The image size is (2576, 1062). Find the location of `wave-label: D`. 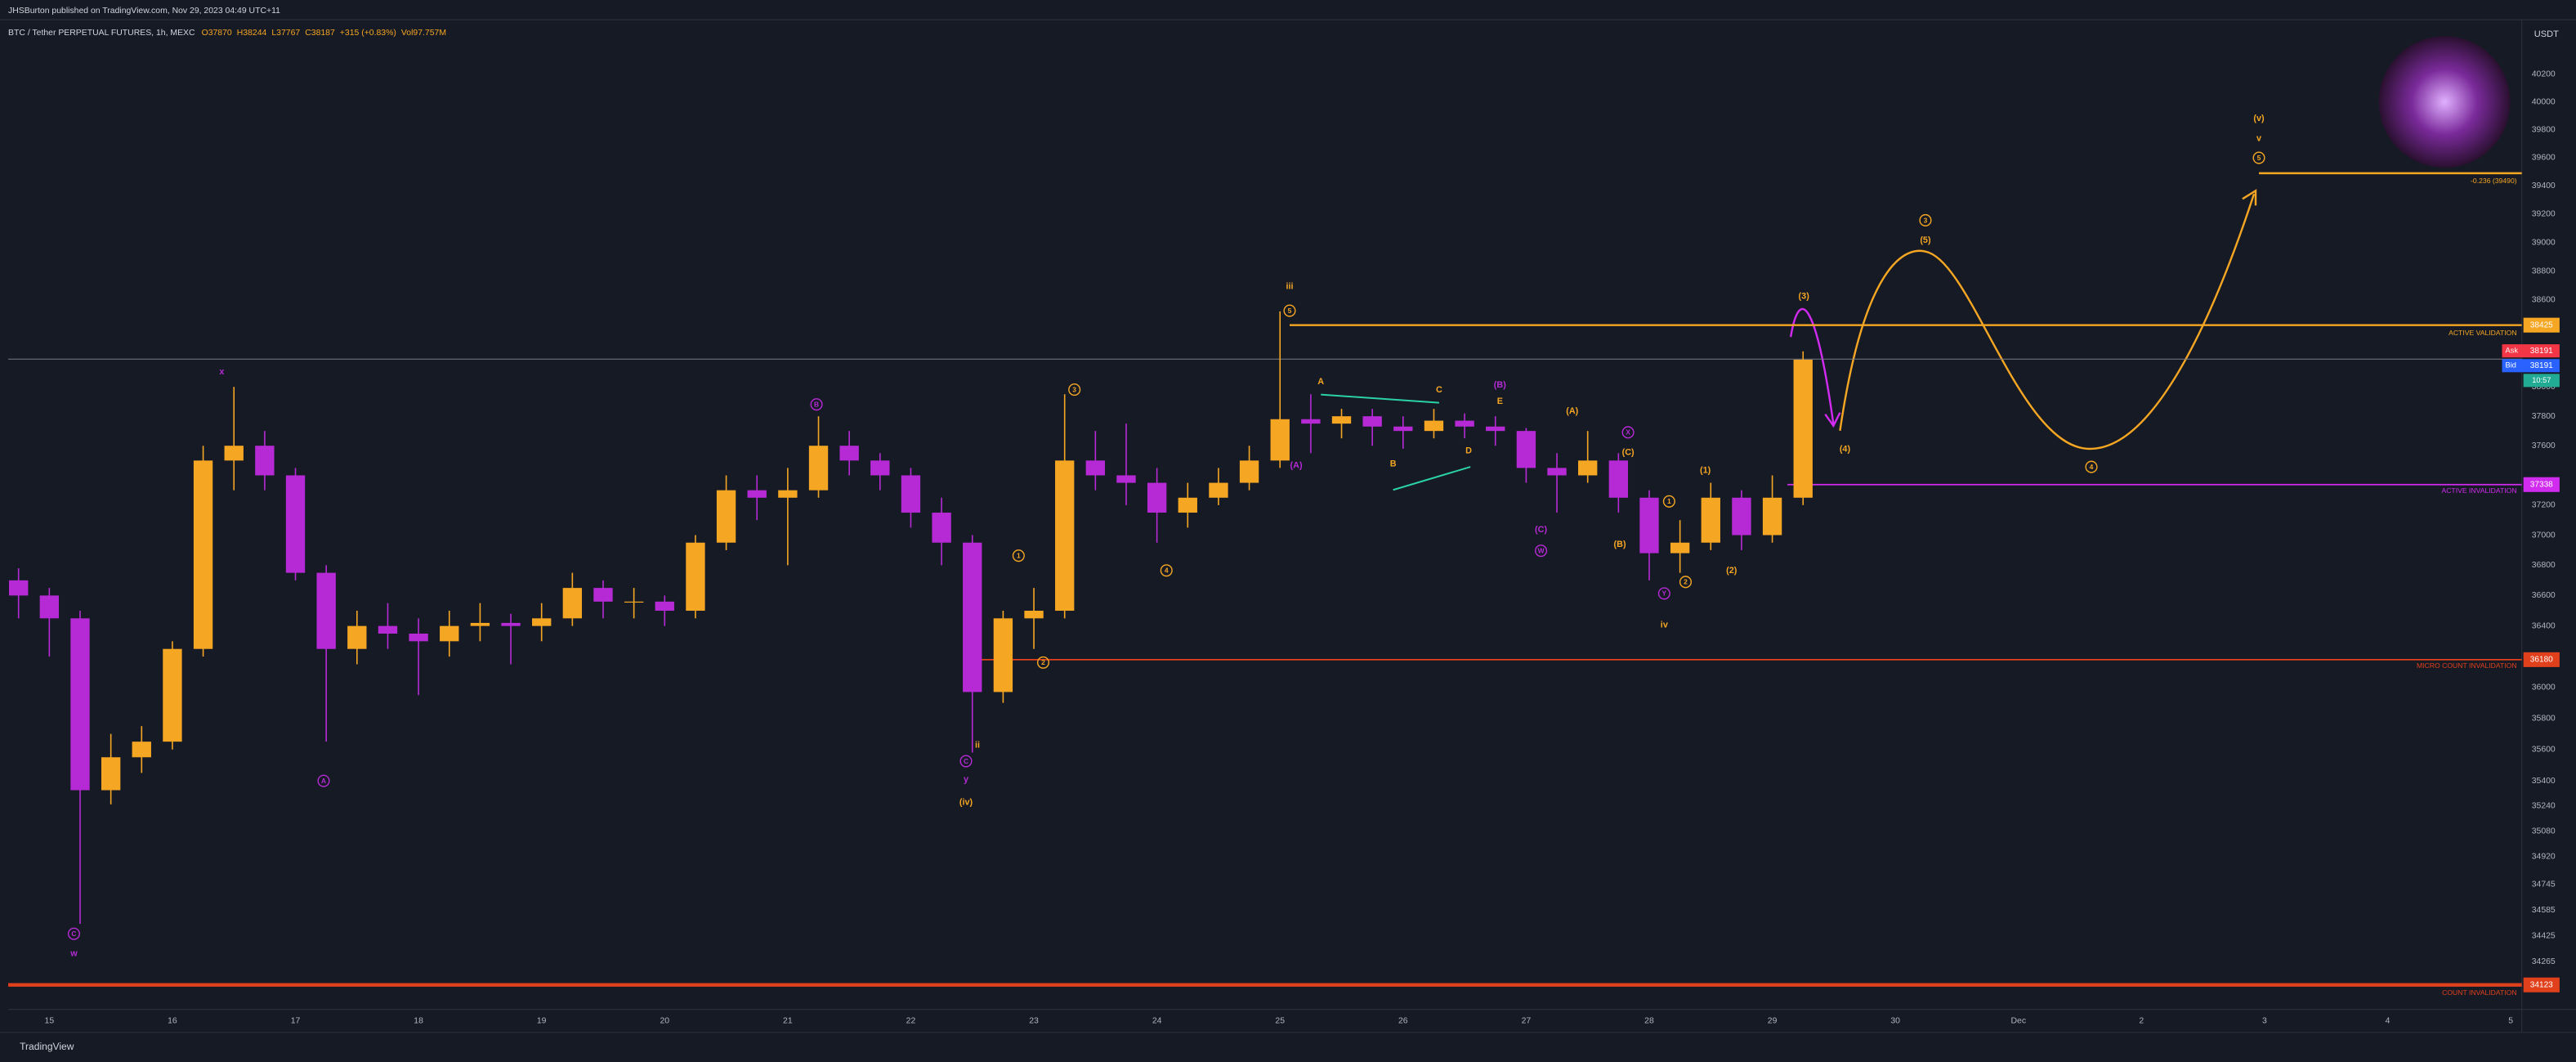

wave-label: D is located at coordinates (1468, 450).